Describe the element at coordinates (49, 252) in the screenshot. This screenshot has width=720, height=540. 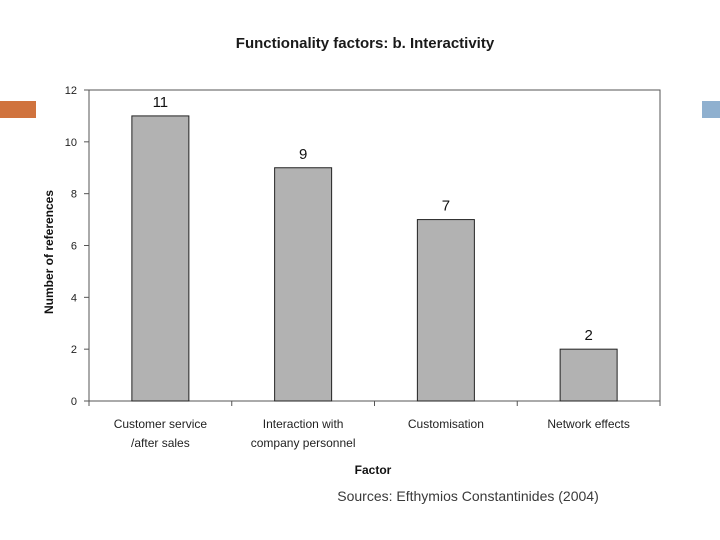
I see `y-axis-title: Number of references` at that location.